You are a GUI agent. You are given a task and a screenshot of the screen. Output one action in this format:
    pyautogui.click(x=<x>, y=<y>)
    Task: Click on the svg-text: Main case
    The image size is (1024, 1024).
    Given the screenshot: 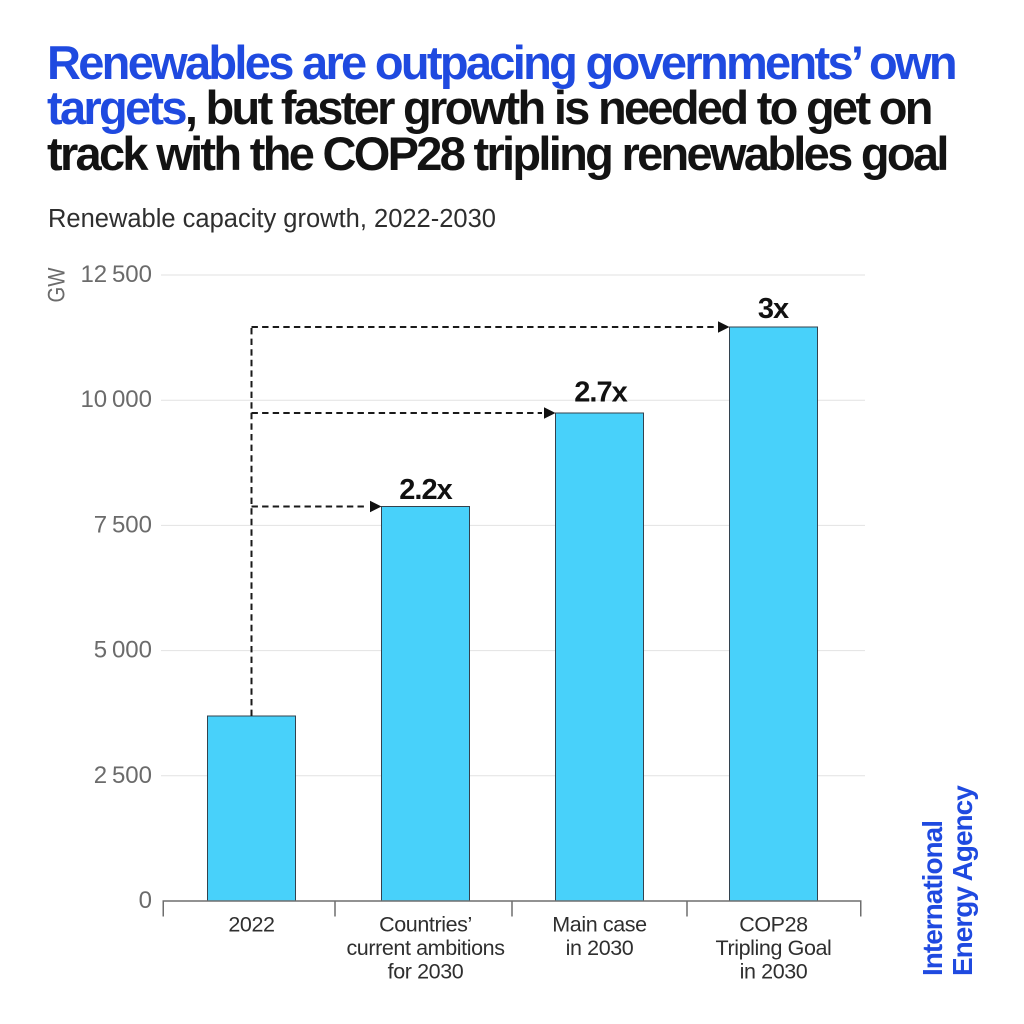 What is the action you would take?
    pyautogui.click(x=599, y=925)
    